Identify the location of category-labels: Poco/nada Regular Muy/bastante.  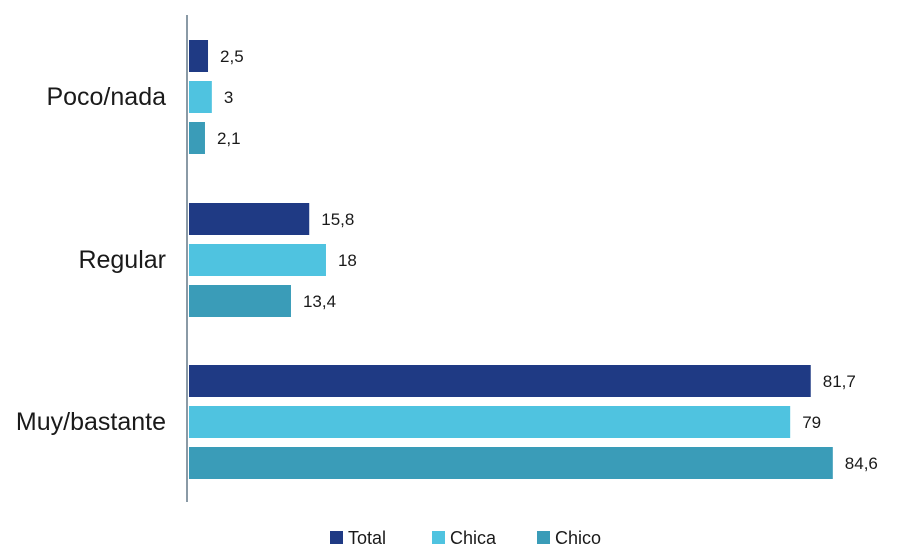
(91, 259).